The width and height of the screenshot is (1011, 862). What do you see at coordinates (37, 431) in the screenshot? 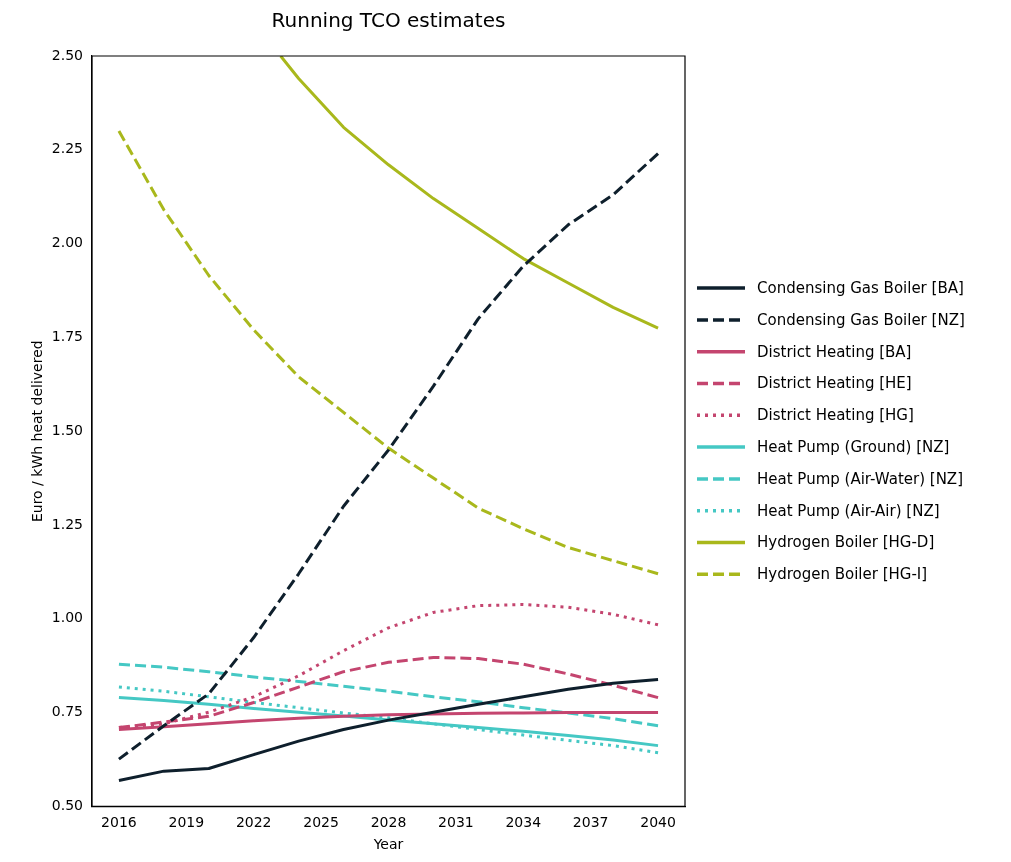
I see `y-axis-title: Euro / kWh heat delivered` at bounding box center [37, 431].